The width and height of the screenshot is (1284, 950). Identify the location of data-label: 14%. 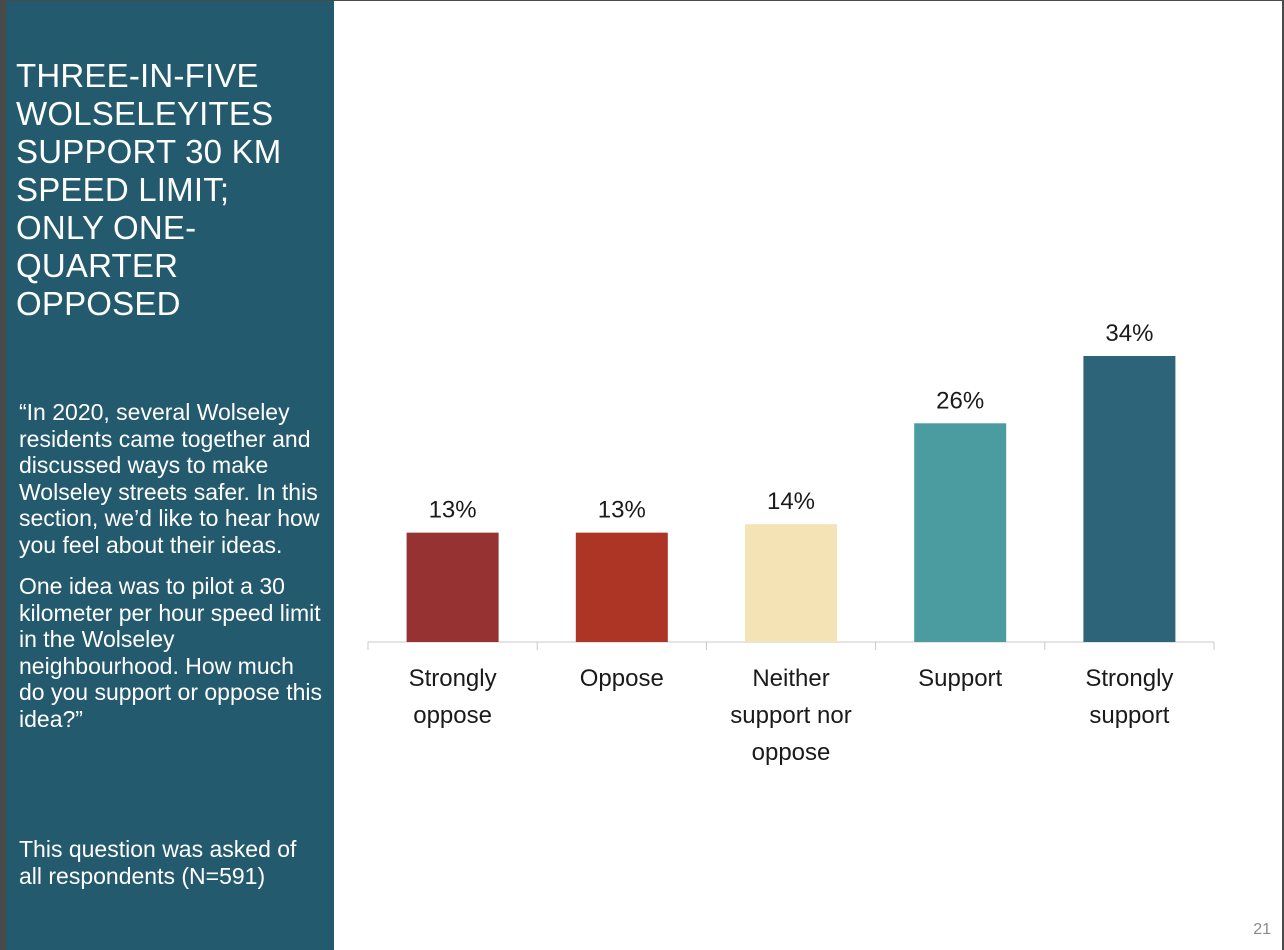
(791, 501).